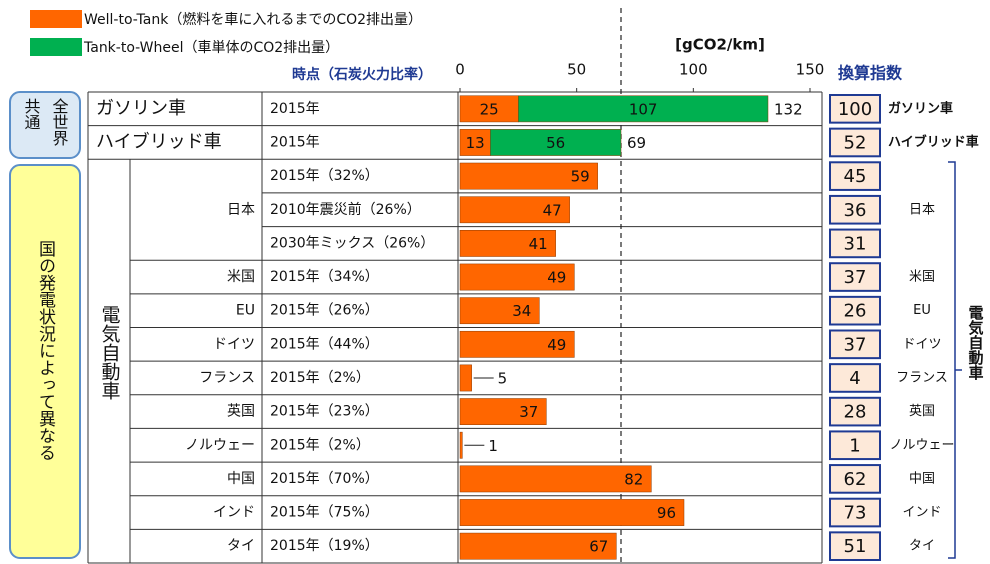 The image size is (990, 564). What do you see at coordinates (810, 70) in the screenshot?
I see `x-tick-label: 150` at bounding box center [810, 70].